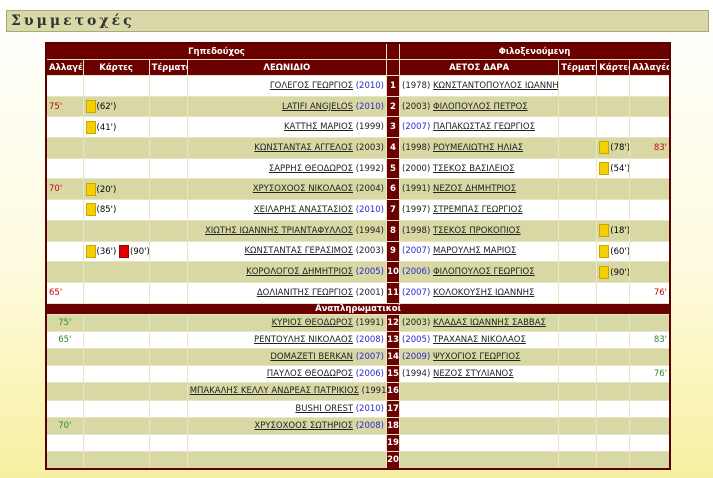 Image resolution: width=713 pixels, height=478 pixels. Describe the element at coordinates (303, 209) in the screenshot. I see `player-name: ΧΕΙΛΑΡΗΣ ΑΝΑΣΤΑΣΙΟΣ` at that location.